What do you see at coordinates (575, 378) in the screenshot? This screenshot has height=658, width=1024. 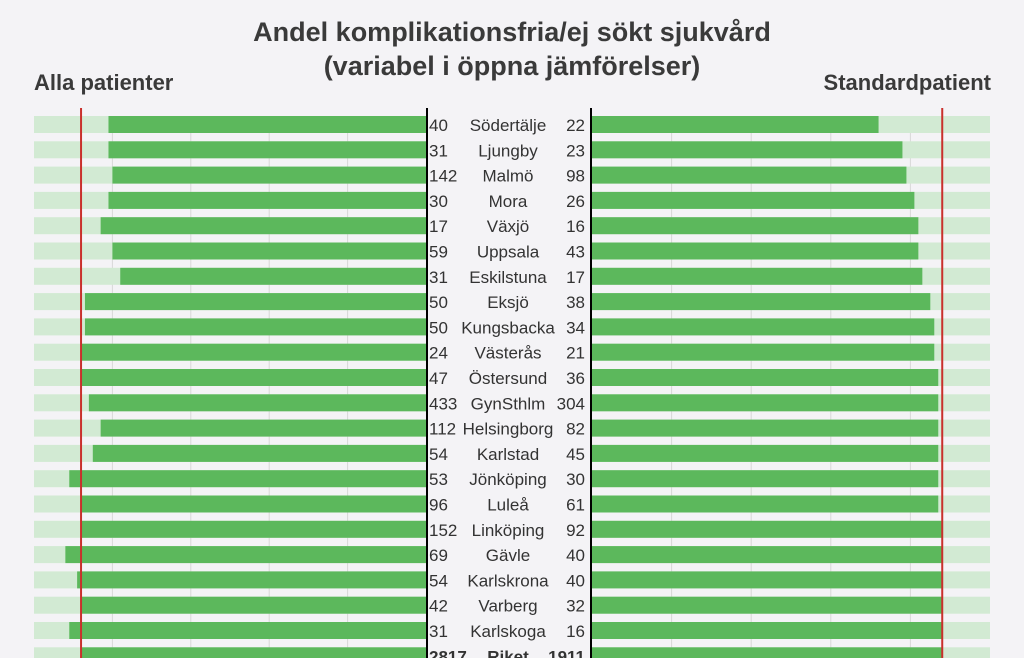 I see `right-count-label: 36` at bounding box center [575, 378].